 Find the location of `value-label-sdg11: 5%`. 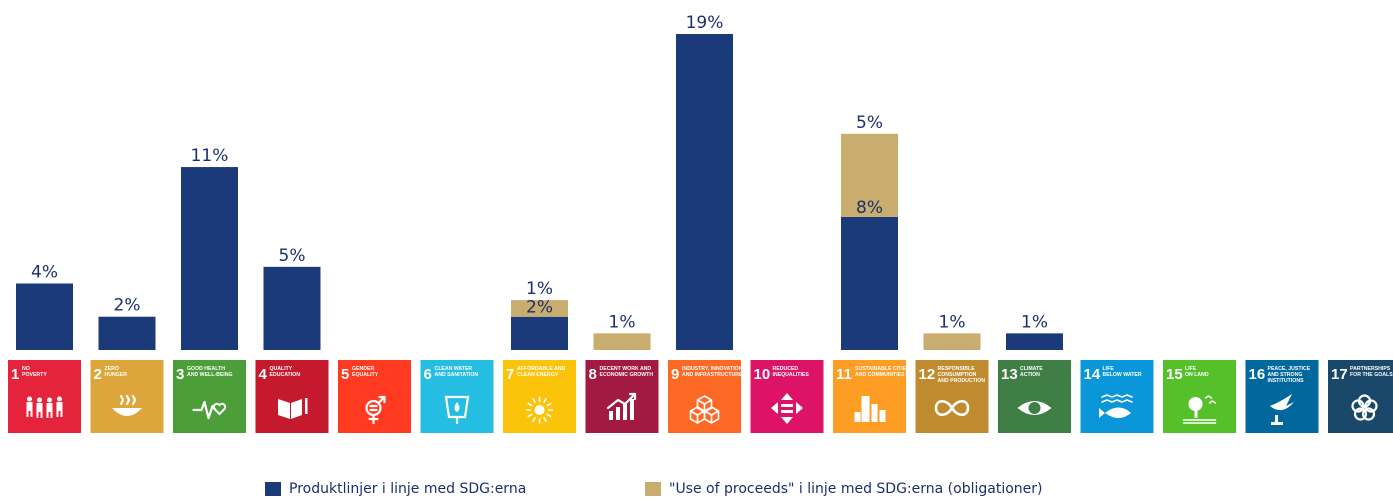

value-label-sdg11: 5% is located at coordinates (869, 123).